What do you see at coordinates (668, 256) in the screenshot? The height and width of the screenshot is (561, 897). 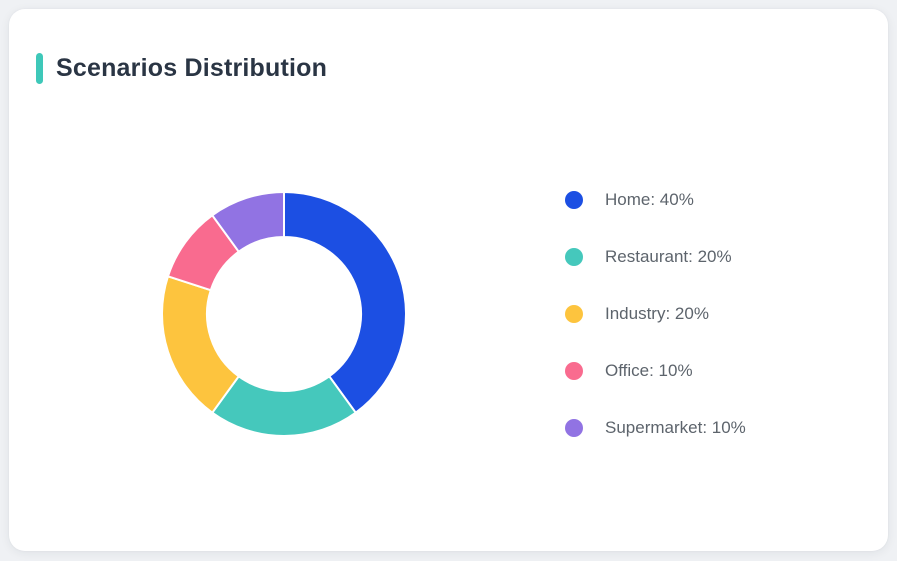 I see `legend-label-restaurant: Restaurant: 20%` at bounding box center [668, 256].